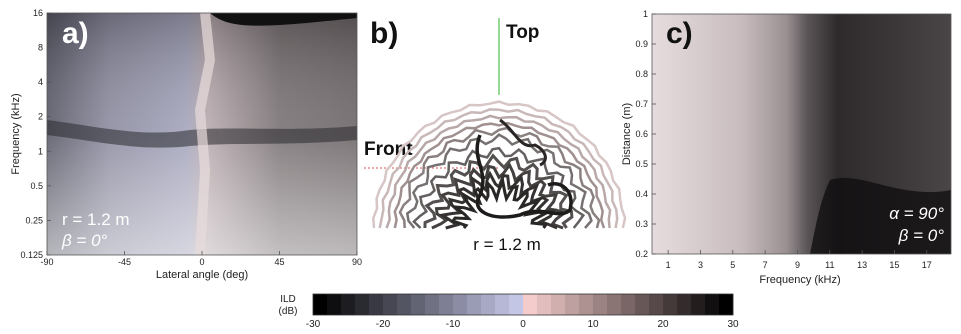 This screenshot has width=961, height=334. Describe the element at coordinates (202, 19) in the screenshot. I see `heatmap-dark-band-a` at that location.